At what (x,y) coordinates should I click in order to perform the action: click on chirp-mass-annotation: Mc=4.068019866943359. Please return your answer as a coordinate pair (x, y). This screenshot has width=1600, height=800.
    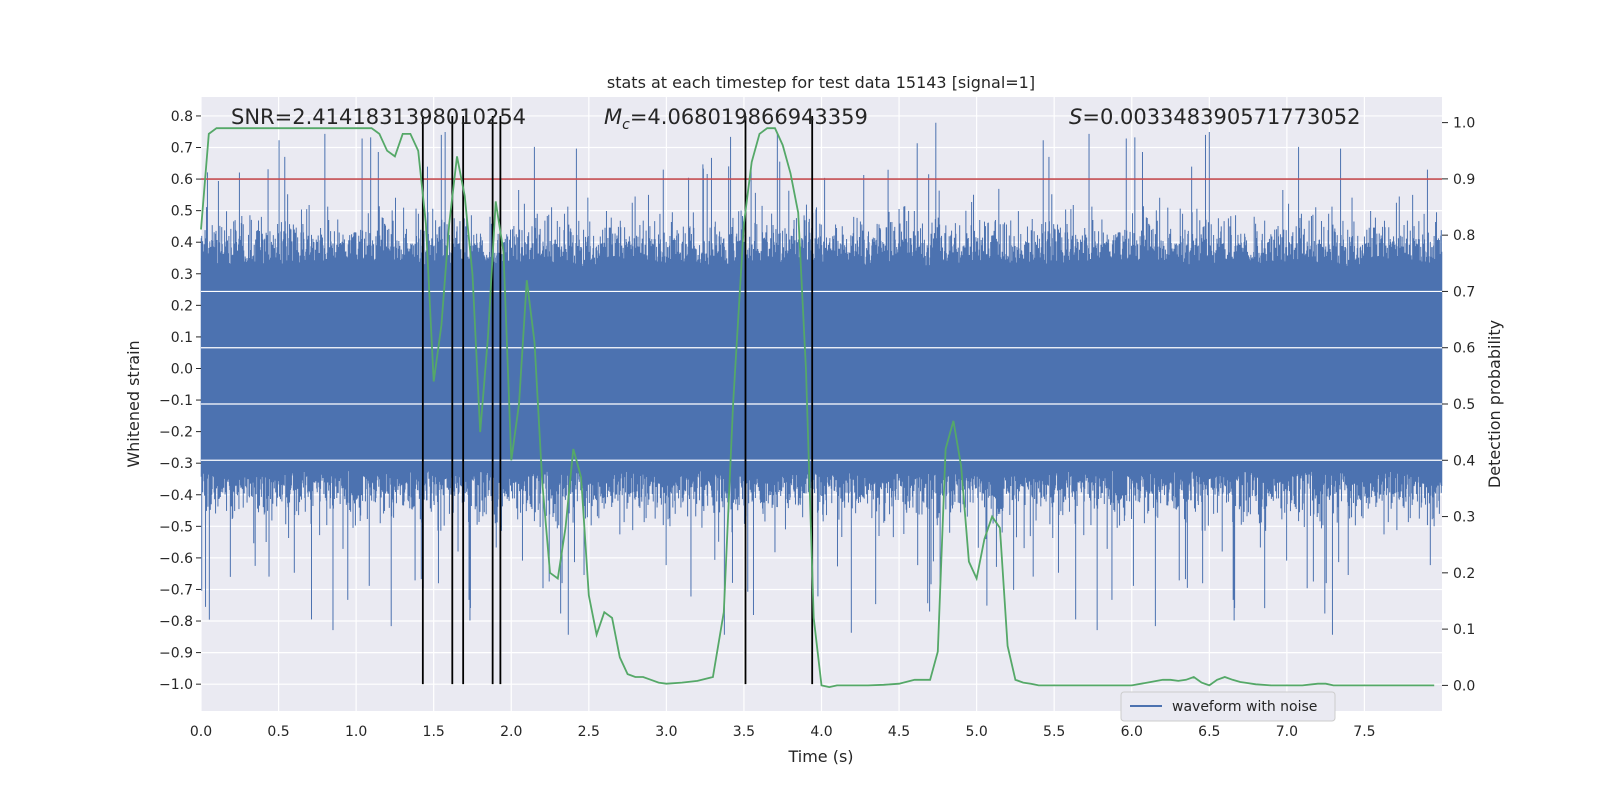
    Looking at the image, I should click on (736, 119).